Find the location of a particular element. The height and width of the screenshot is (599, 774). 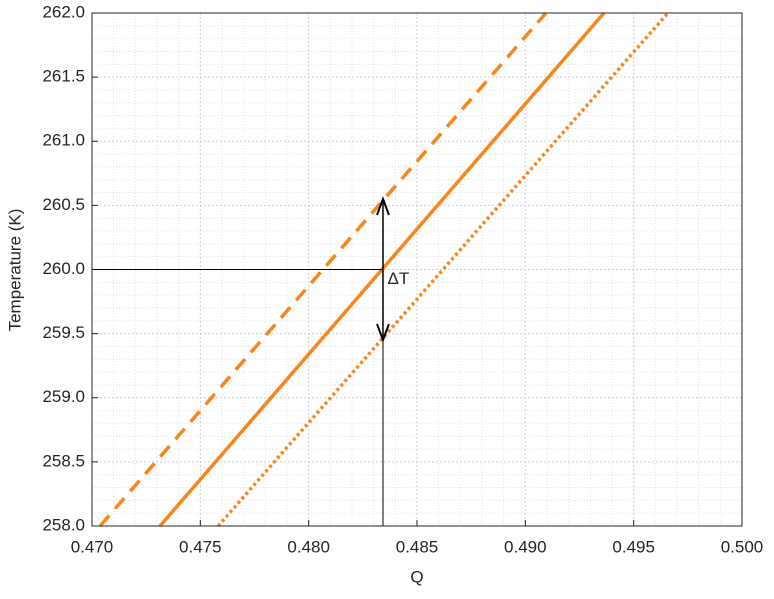

y-tick-label: 261.5 is located at coordinates (63, 76).